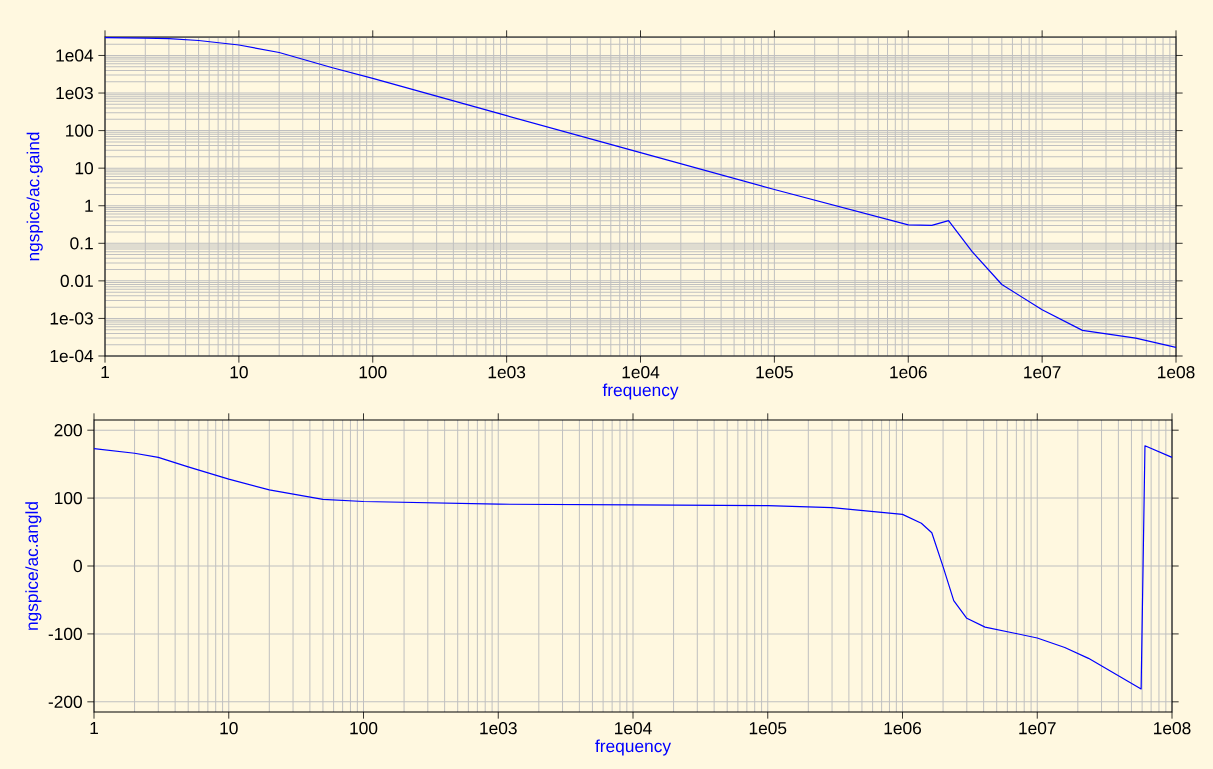  I want to click on y-tick-label: 1e03, so click(74, 93).